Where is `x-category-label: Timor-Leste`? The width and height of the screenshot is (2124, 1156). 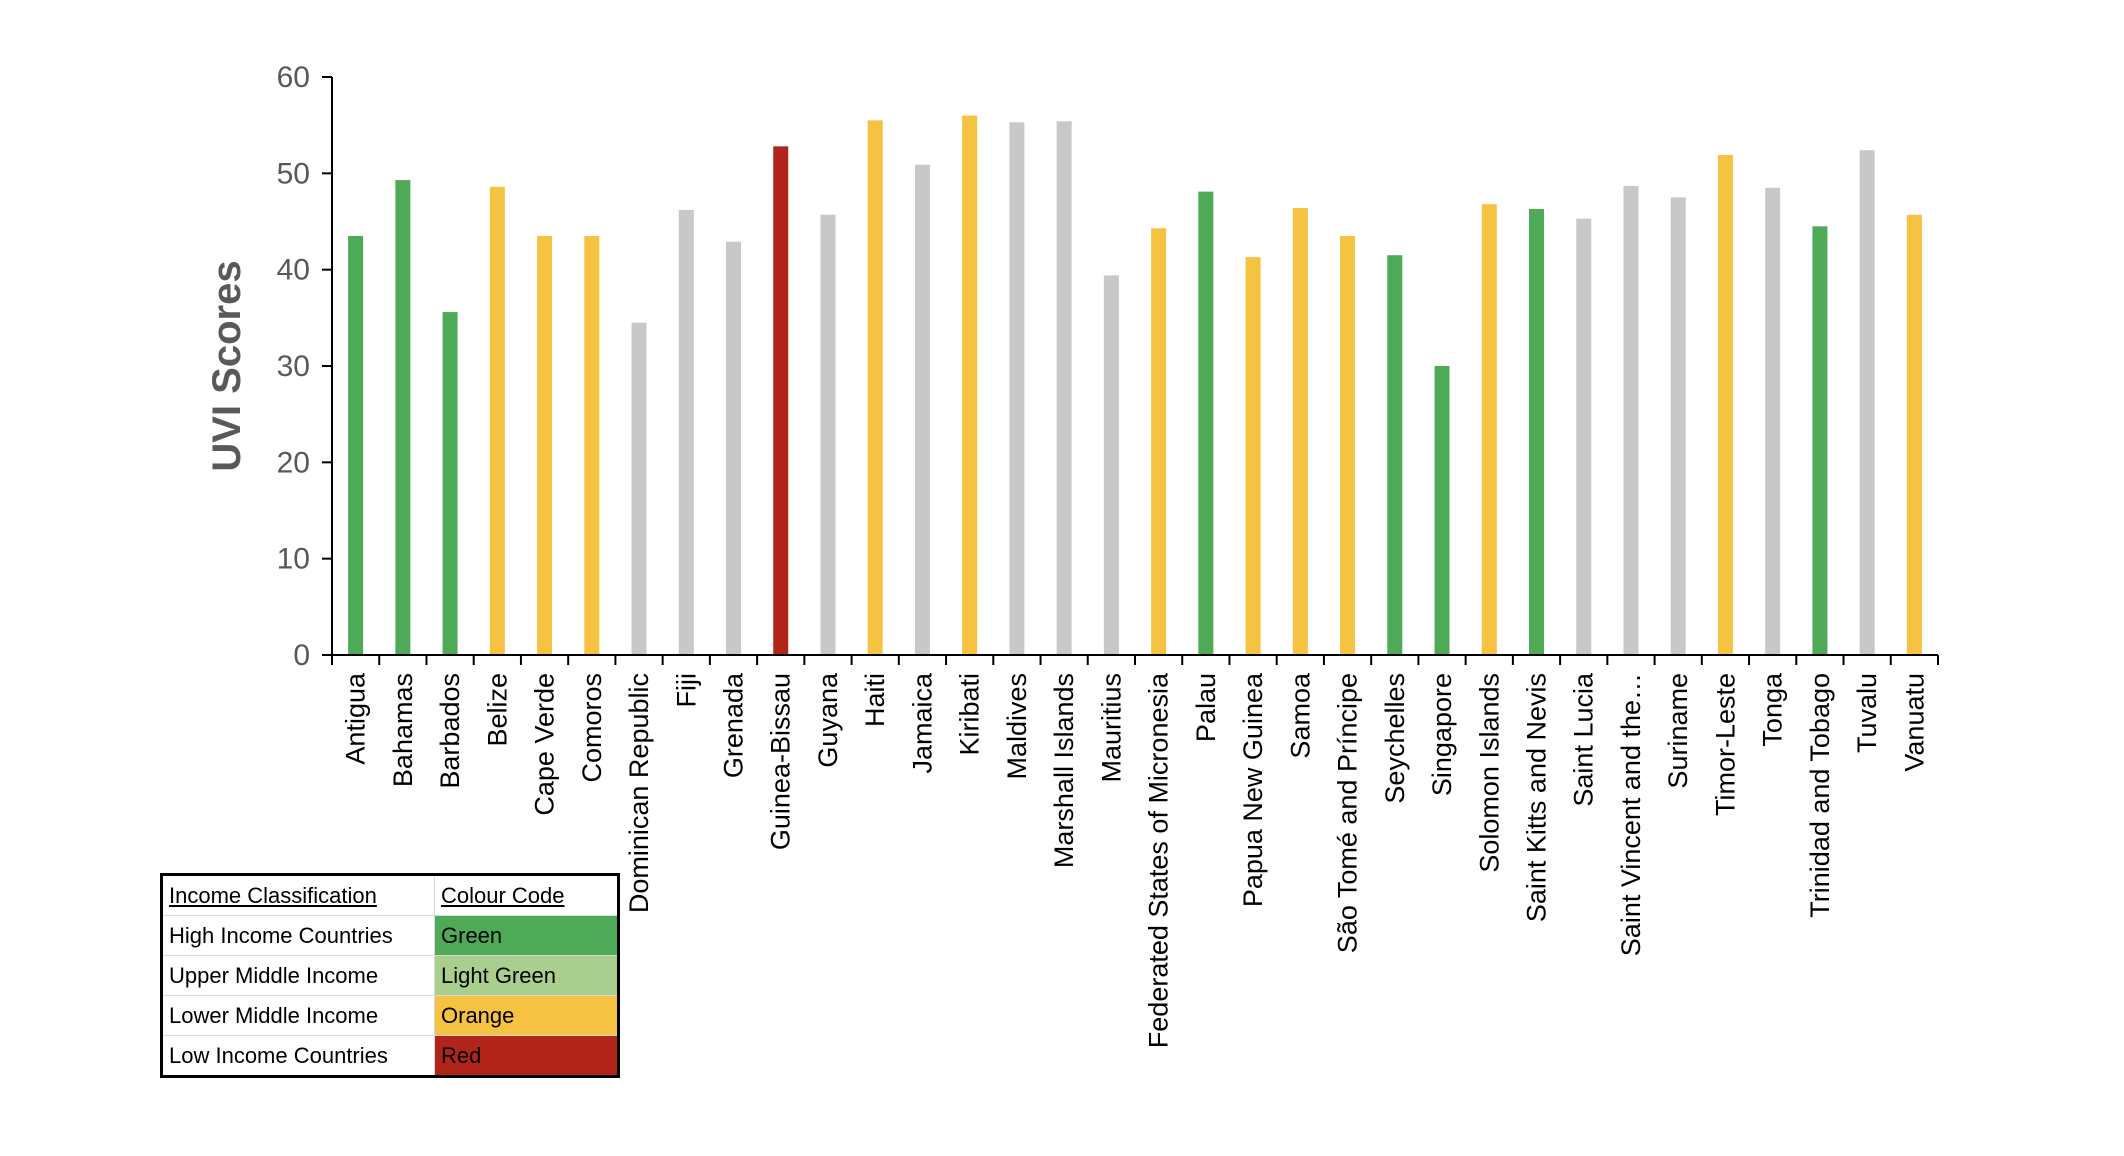
x-category-label: Timor-Leste is located at coordinates (1725, 744).